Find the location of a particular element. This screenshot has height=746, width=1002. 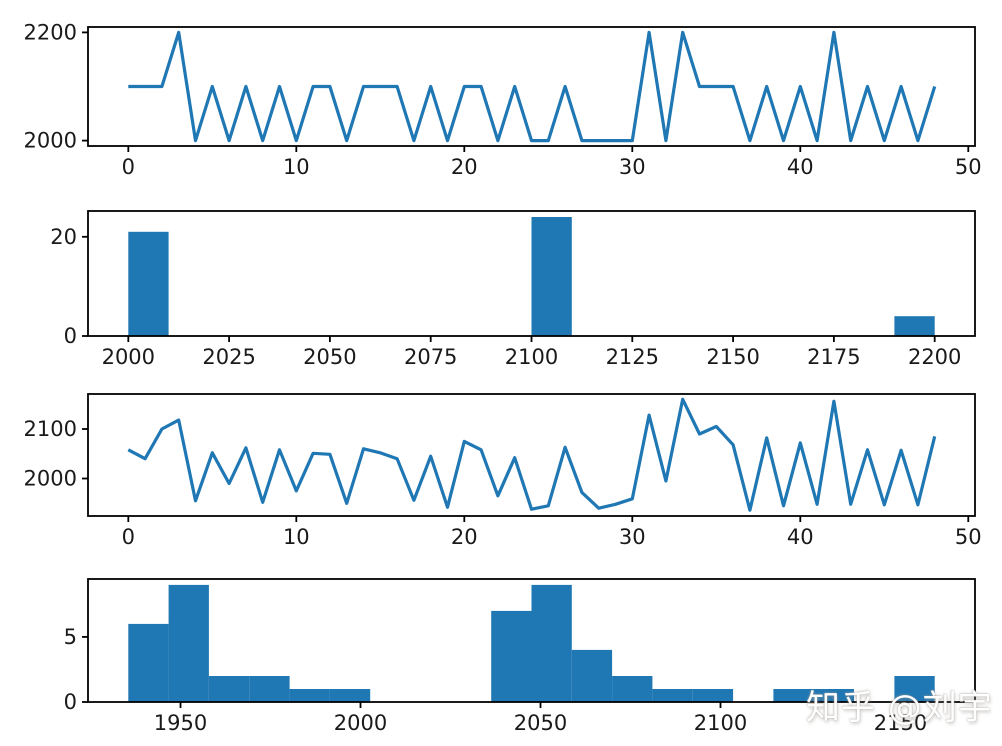

x-tick-label: 1950 is located at coordinates (180, 723).